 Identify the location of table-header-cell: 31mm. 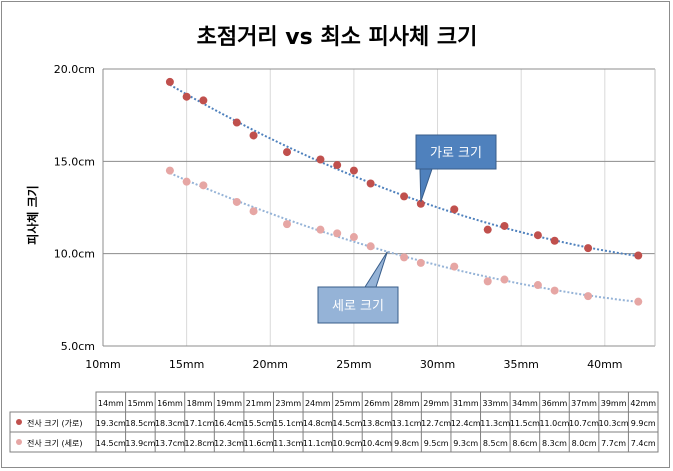
(466, 403).